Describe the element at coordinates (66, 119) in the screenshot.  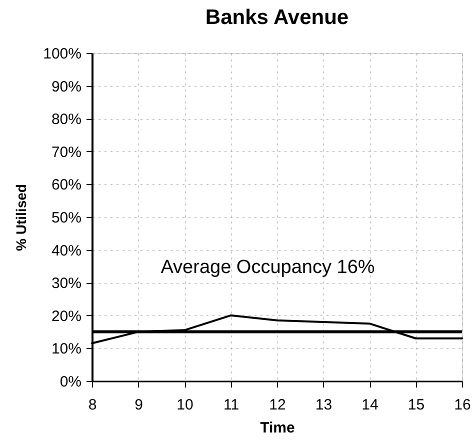
I see `y-tick-label: 80%` at that location.